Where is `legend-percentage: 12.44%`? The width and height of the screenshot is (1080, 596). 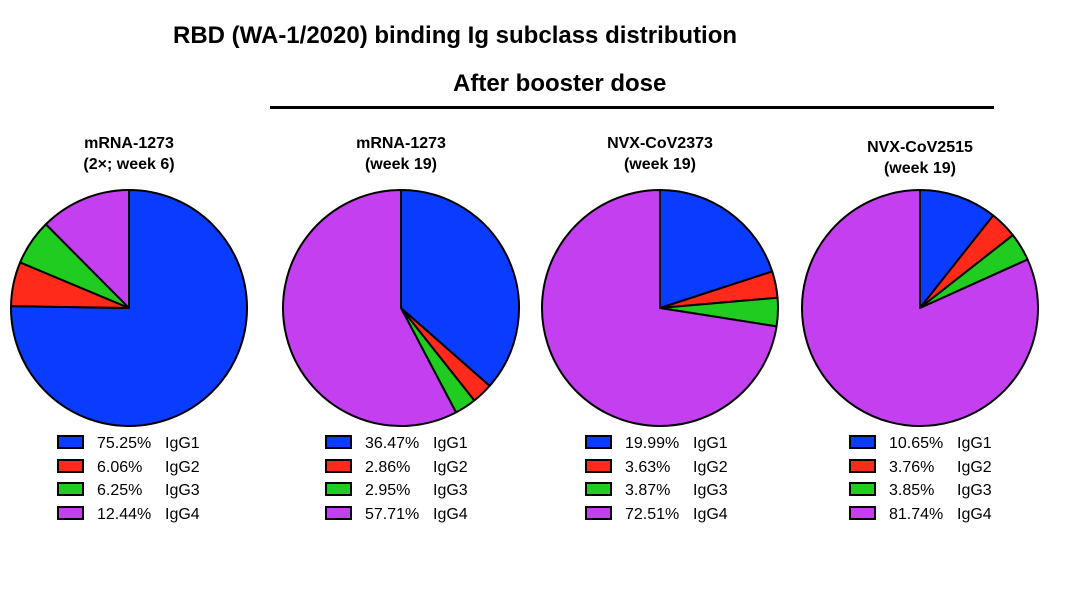 legend-percentage: 12.44% is located at coordinates (124, 514).